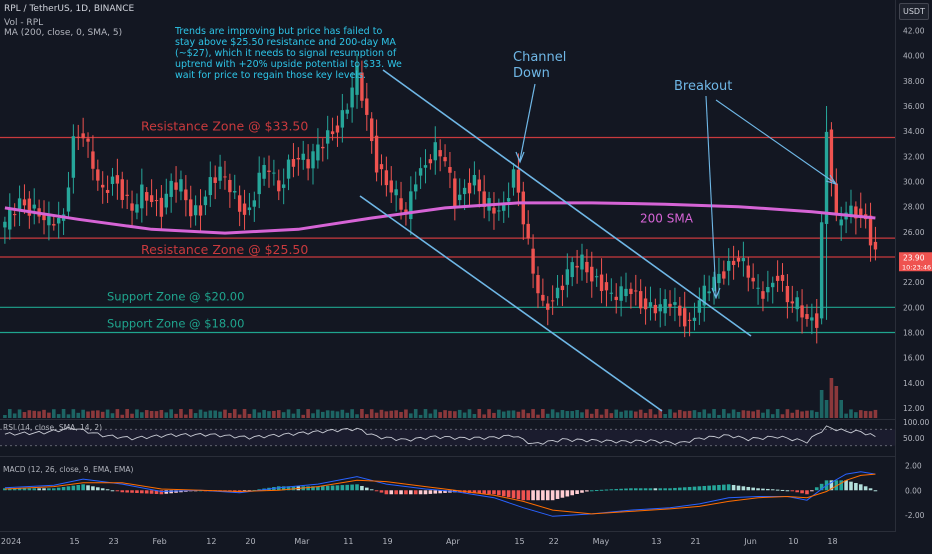  Describe the element at coordinates (750, 541) in the screenshot. I see `x-tick-label: Jun` at that location.